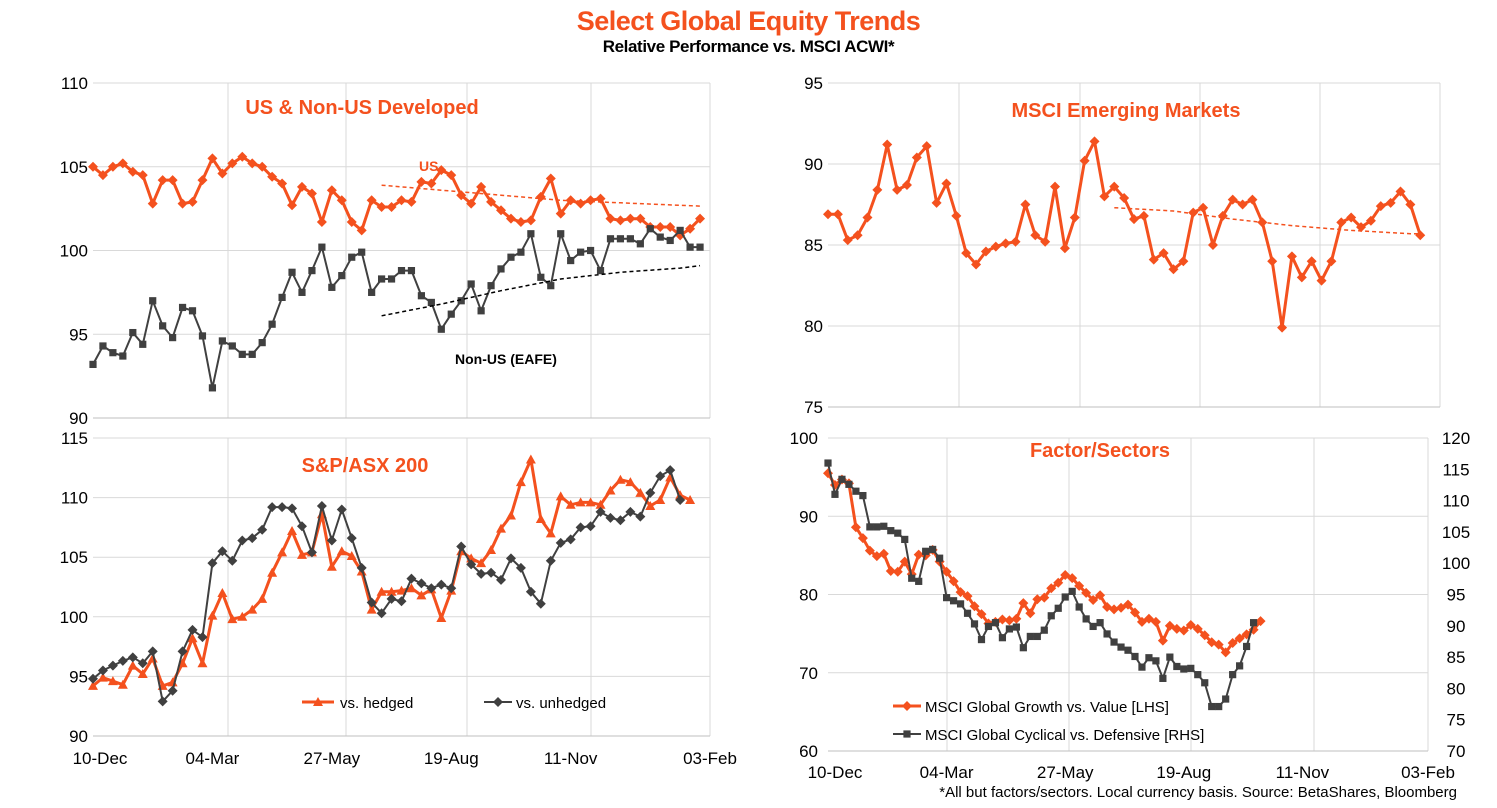 This screenshot has width=1497, height=808. I want to click on x-tick-label: 03-Feb, so click(710, 758).